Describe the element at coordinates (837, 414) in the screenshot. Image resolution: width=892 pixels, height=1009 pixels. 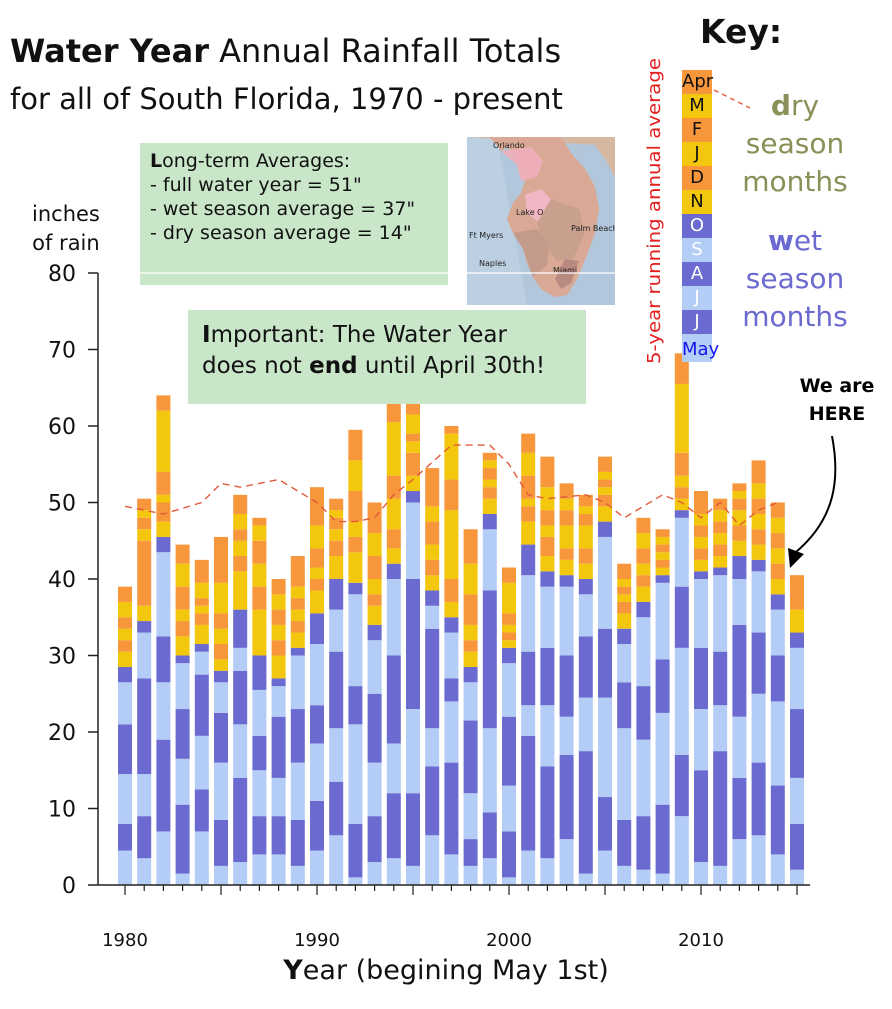
I see `we-are-here-line2: HERE` at that location.